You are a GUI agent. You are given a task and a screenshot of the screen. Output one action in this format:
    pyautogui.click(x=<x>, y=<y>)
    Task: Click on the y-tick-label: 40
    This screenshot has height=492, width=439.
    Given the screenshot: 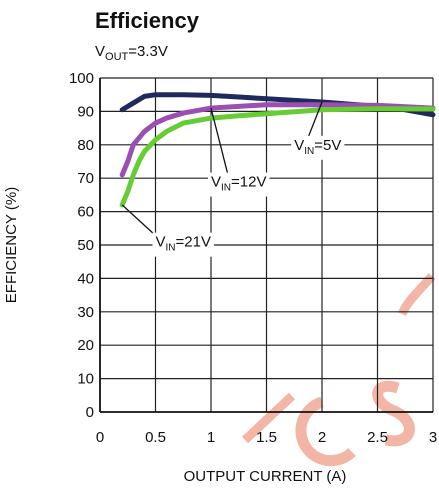 What is the action you would take?
    pyautogui.click(x=85, y=278)
    